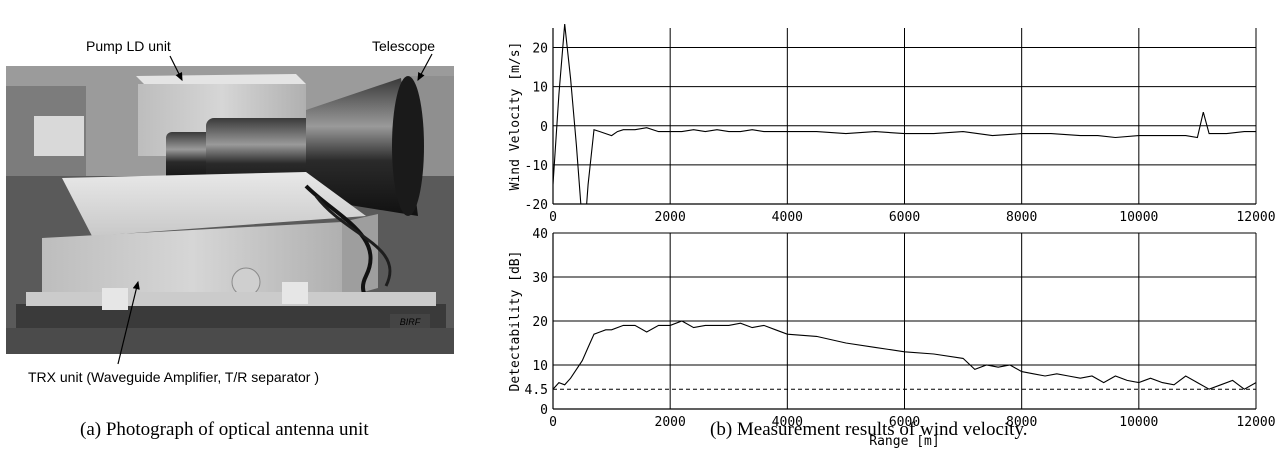  What do you see at coordinates (224, 429) in the screenshot?
I see `caption-a: (a) Photograph of optical antenna unit` at bounding box center [224, 429].